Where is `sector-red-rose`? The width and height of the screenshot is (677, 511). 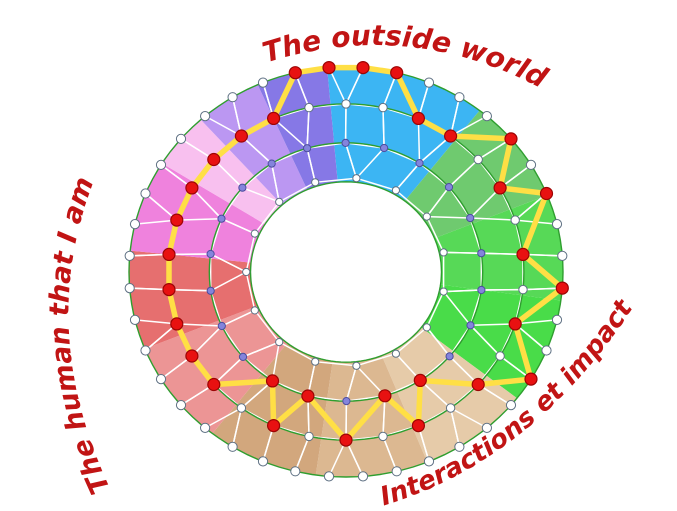 sector-red-rose is located at coordinates (193, 299).